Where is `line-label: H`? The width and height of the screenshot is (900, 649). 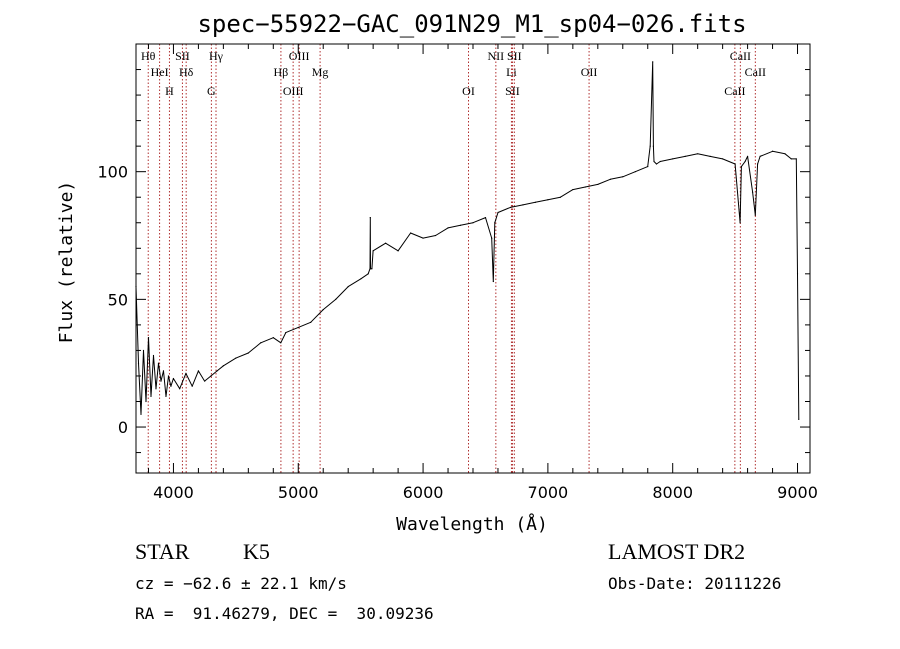 line-label: H is located at coordinates (169, 91).